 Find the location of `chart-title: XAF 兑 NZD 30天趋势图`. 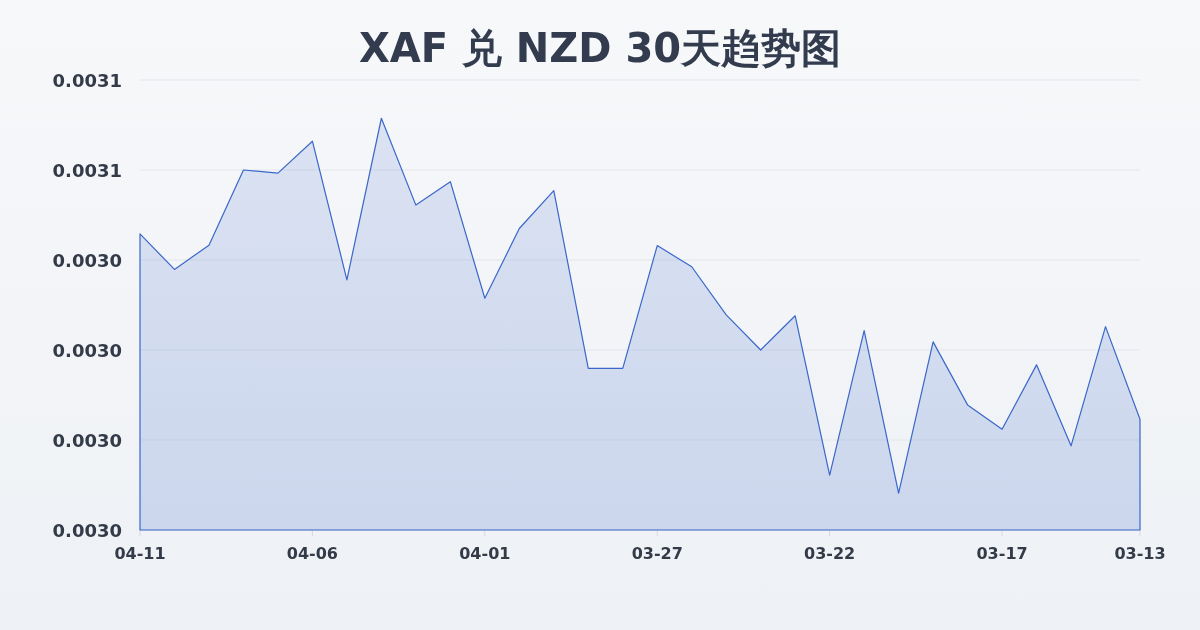

chart-title: XAF 兑 NZD 30天趋势图 is located at coordinates (600, 48).